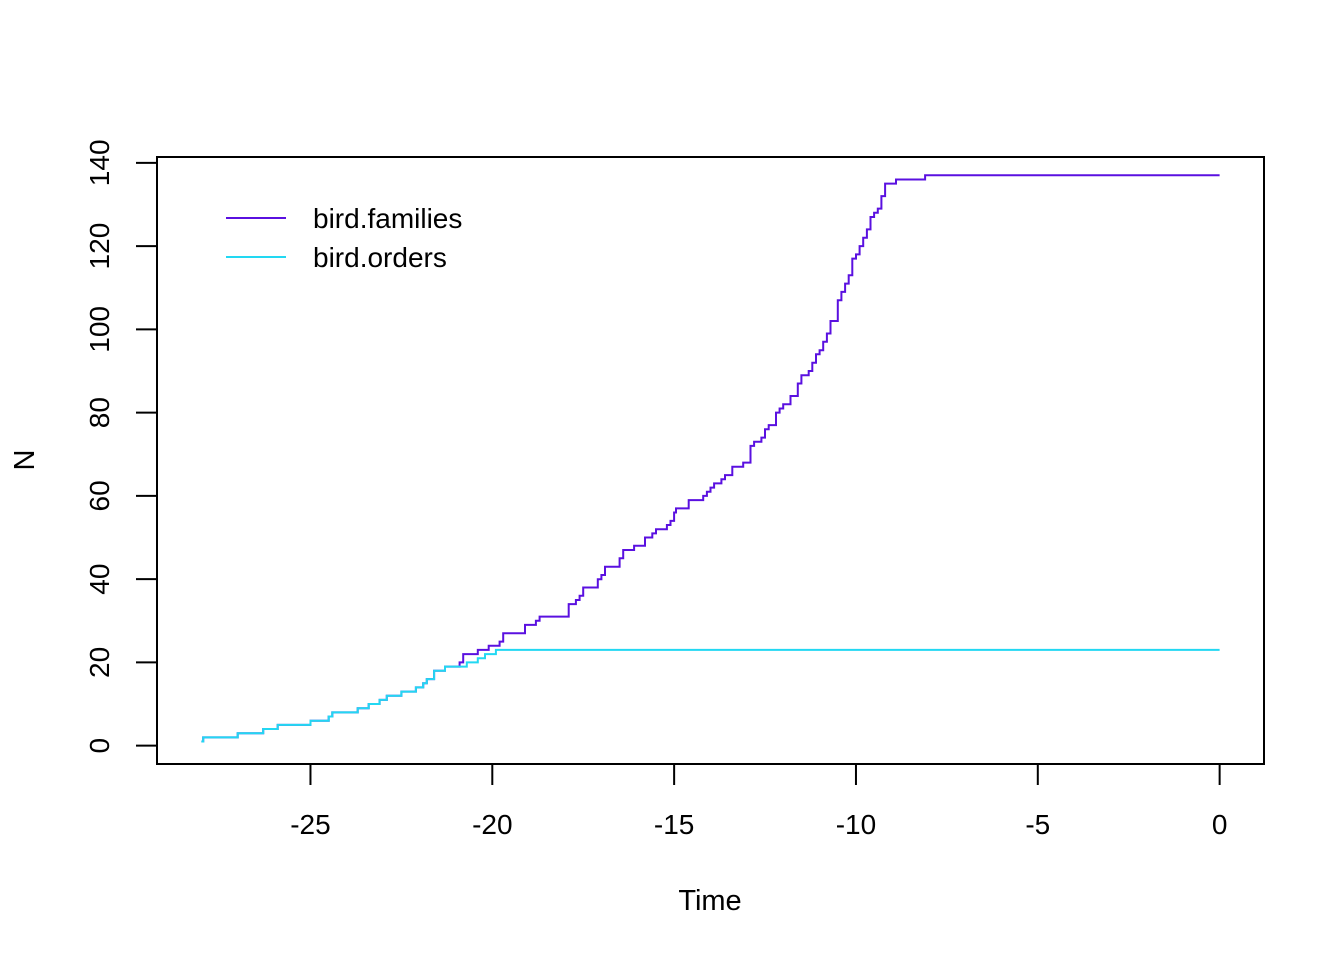  Describe the element at coordinates (710, 695) in the screenshot. I see `series-line-bird-orders` at that location.